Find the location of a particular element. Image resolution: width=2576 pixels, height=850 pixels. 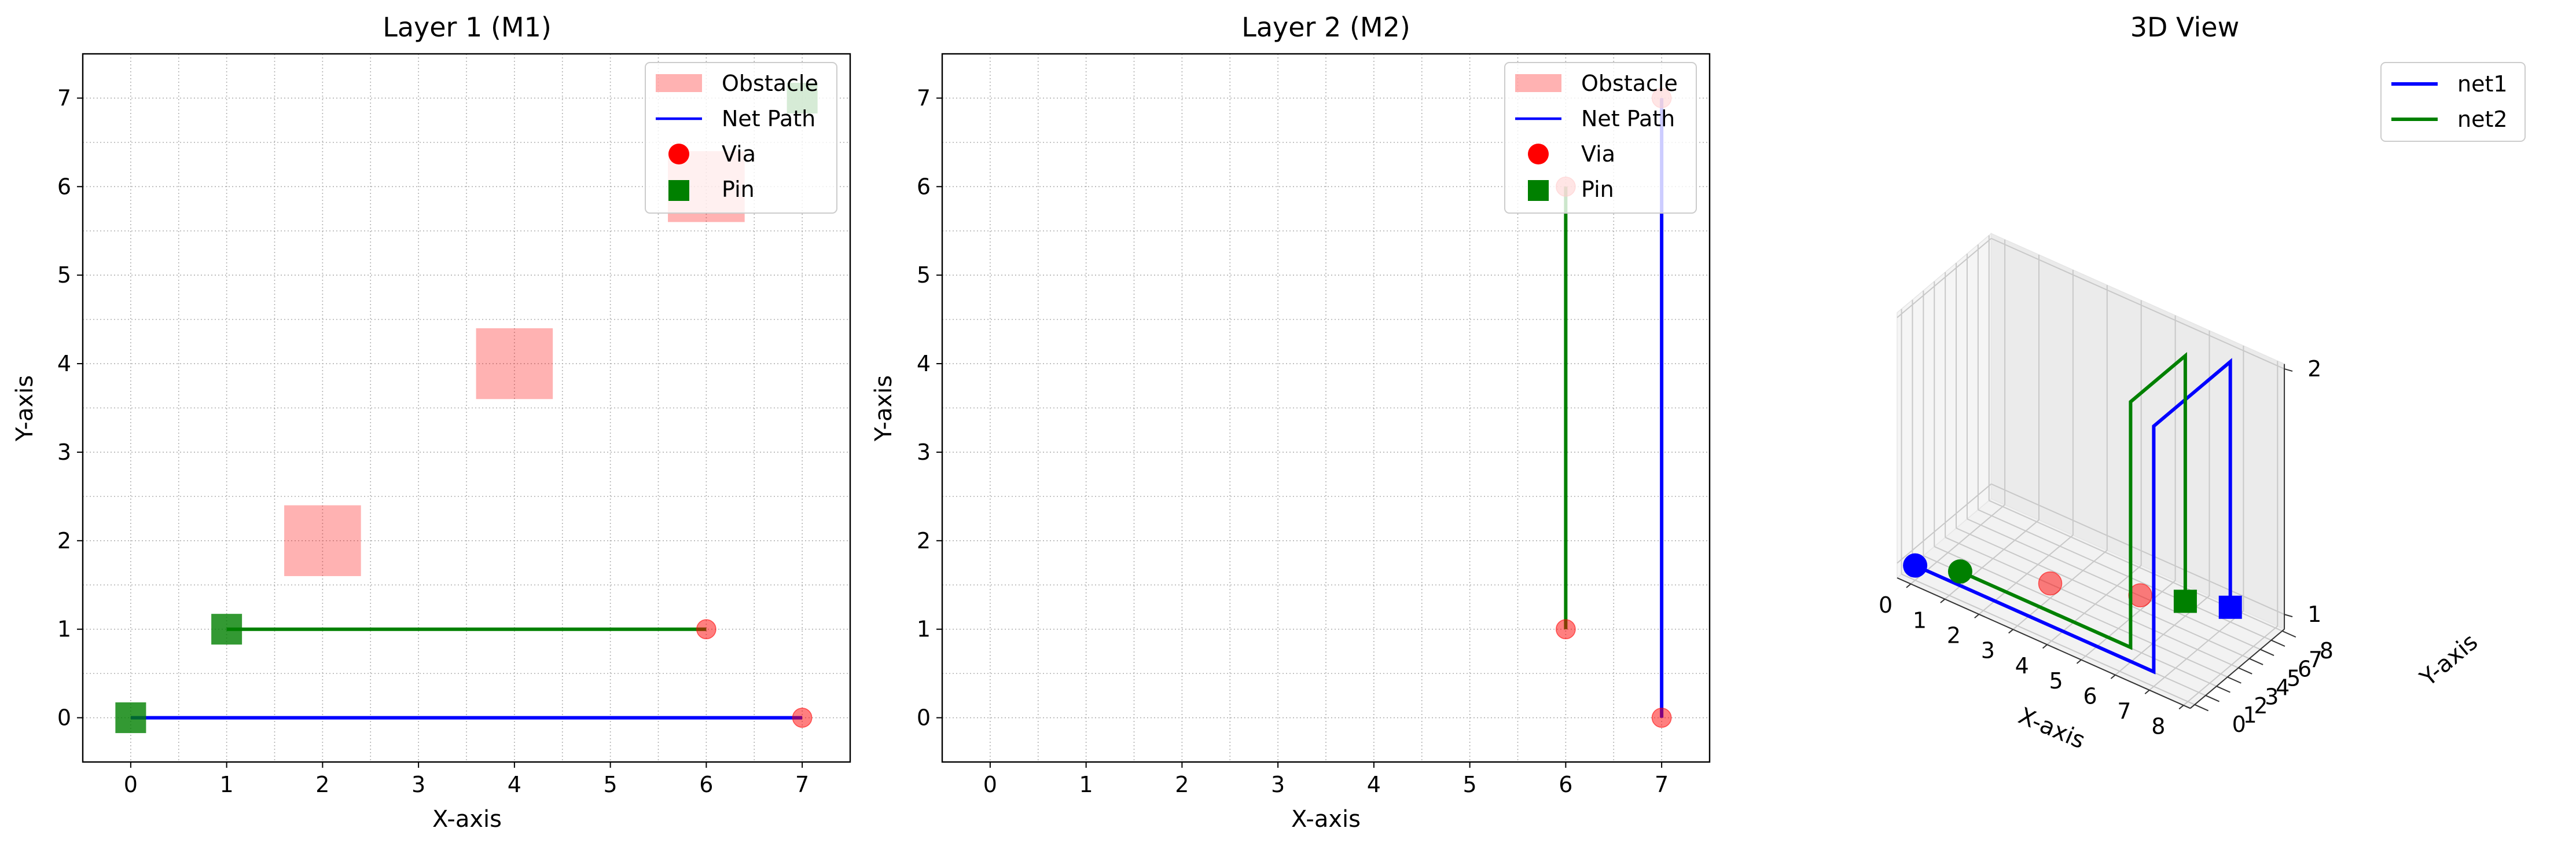

x-tick-label: 7 is located at coordinates (1662, 784).